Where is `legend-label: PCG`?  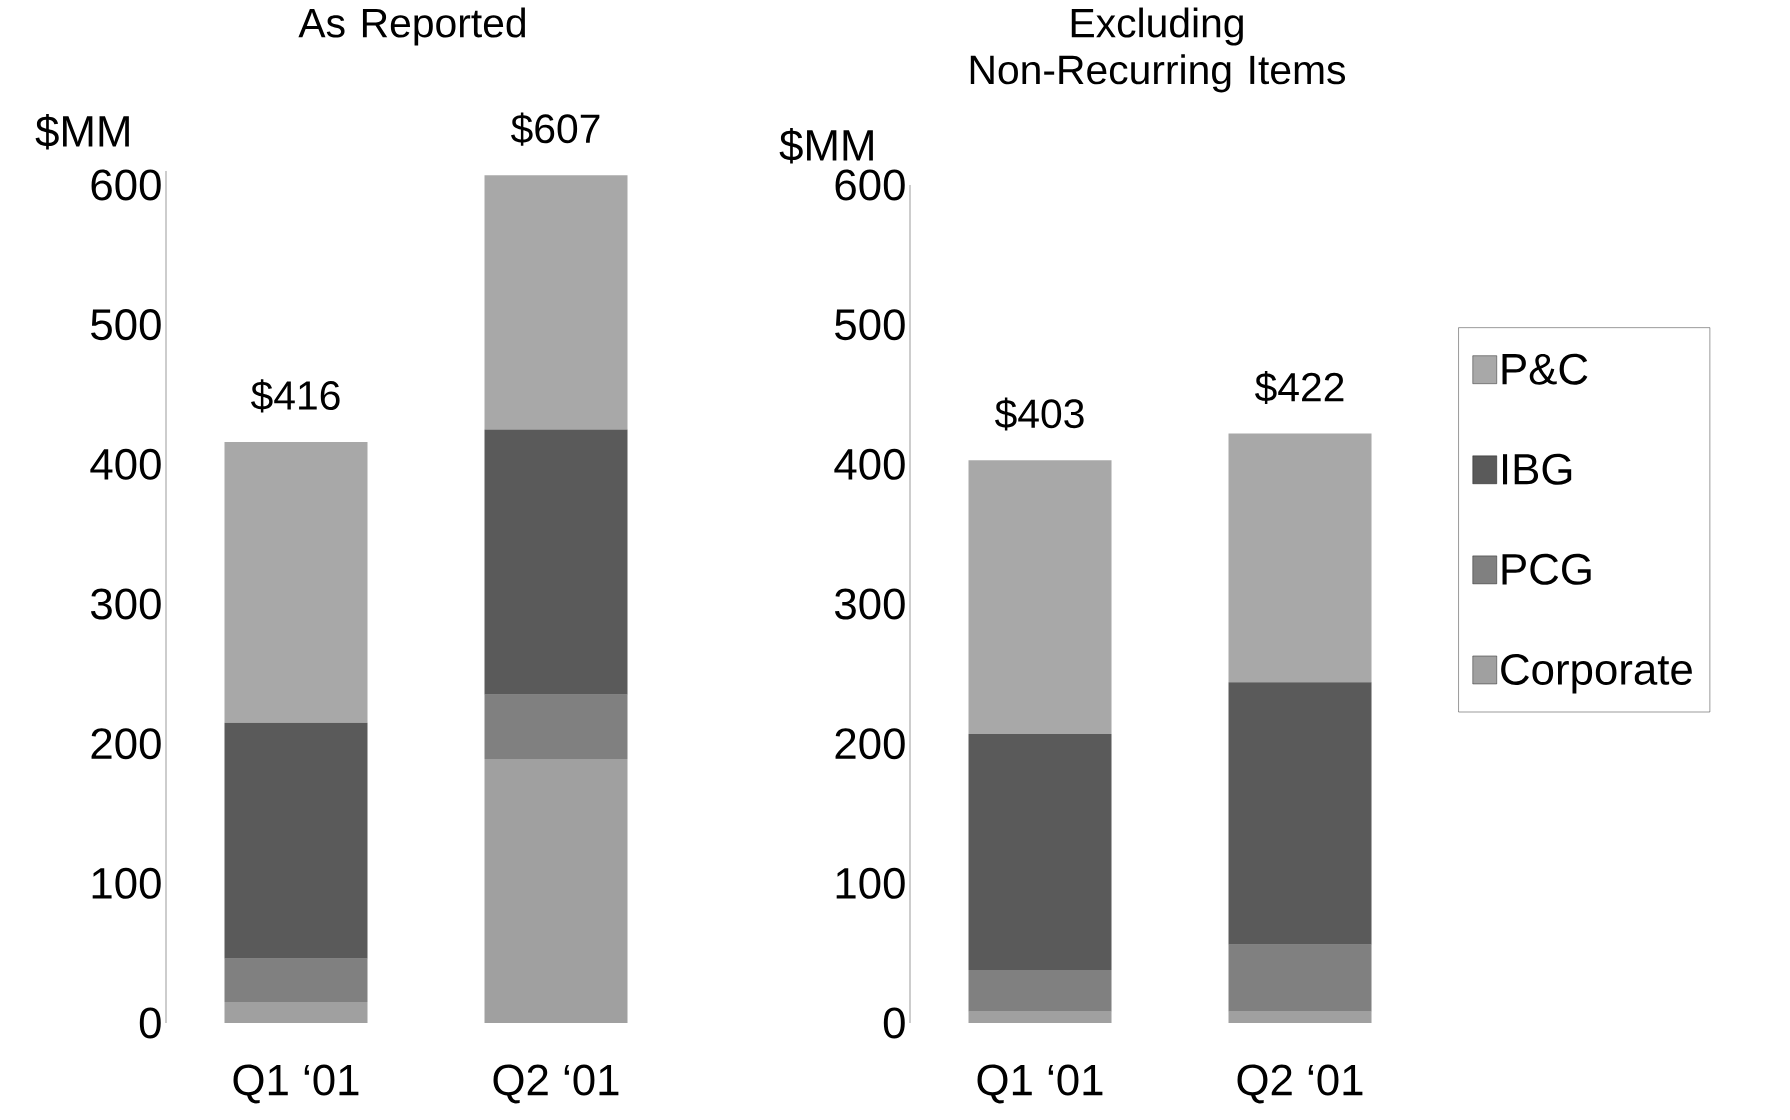
legend-label: PCG is located at coordinates (1546, 569).